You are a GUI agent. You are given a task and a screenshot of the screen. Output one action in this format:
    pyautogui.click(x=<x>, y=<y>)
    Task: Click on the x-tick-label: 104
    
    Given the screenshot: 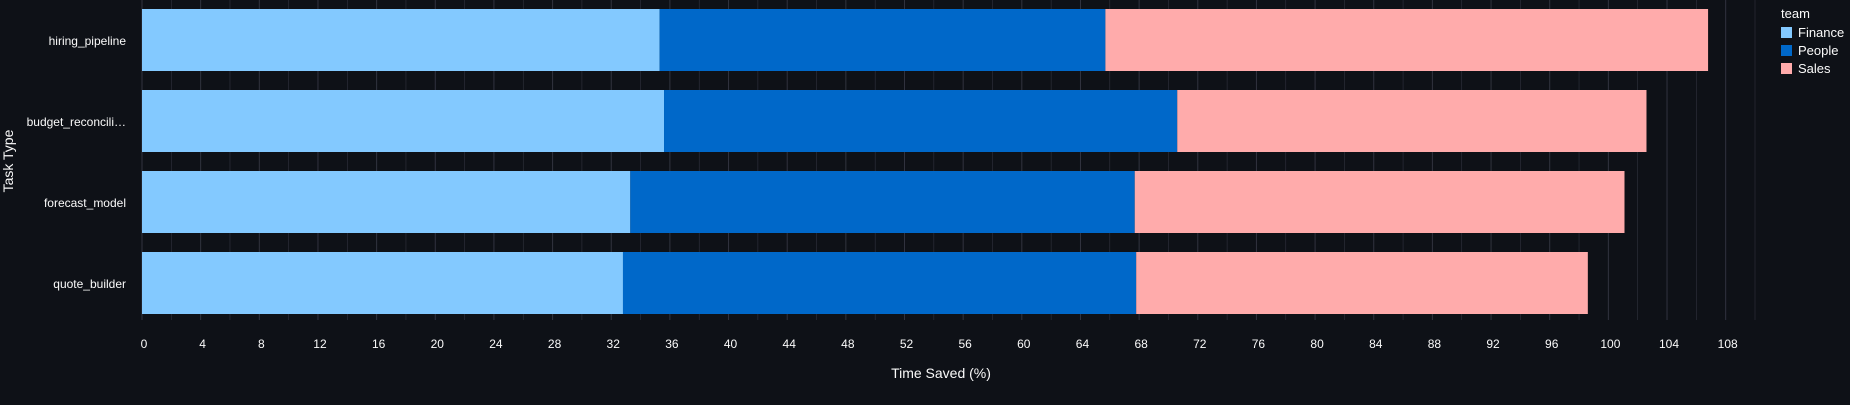 What is the action you would take?
    pyautogui.click(x=1669, y=344)
    